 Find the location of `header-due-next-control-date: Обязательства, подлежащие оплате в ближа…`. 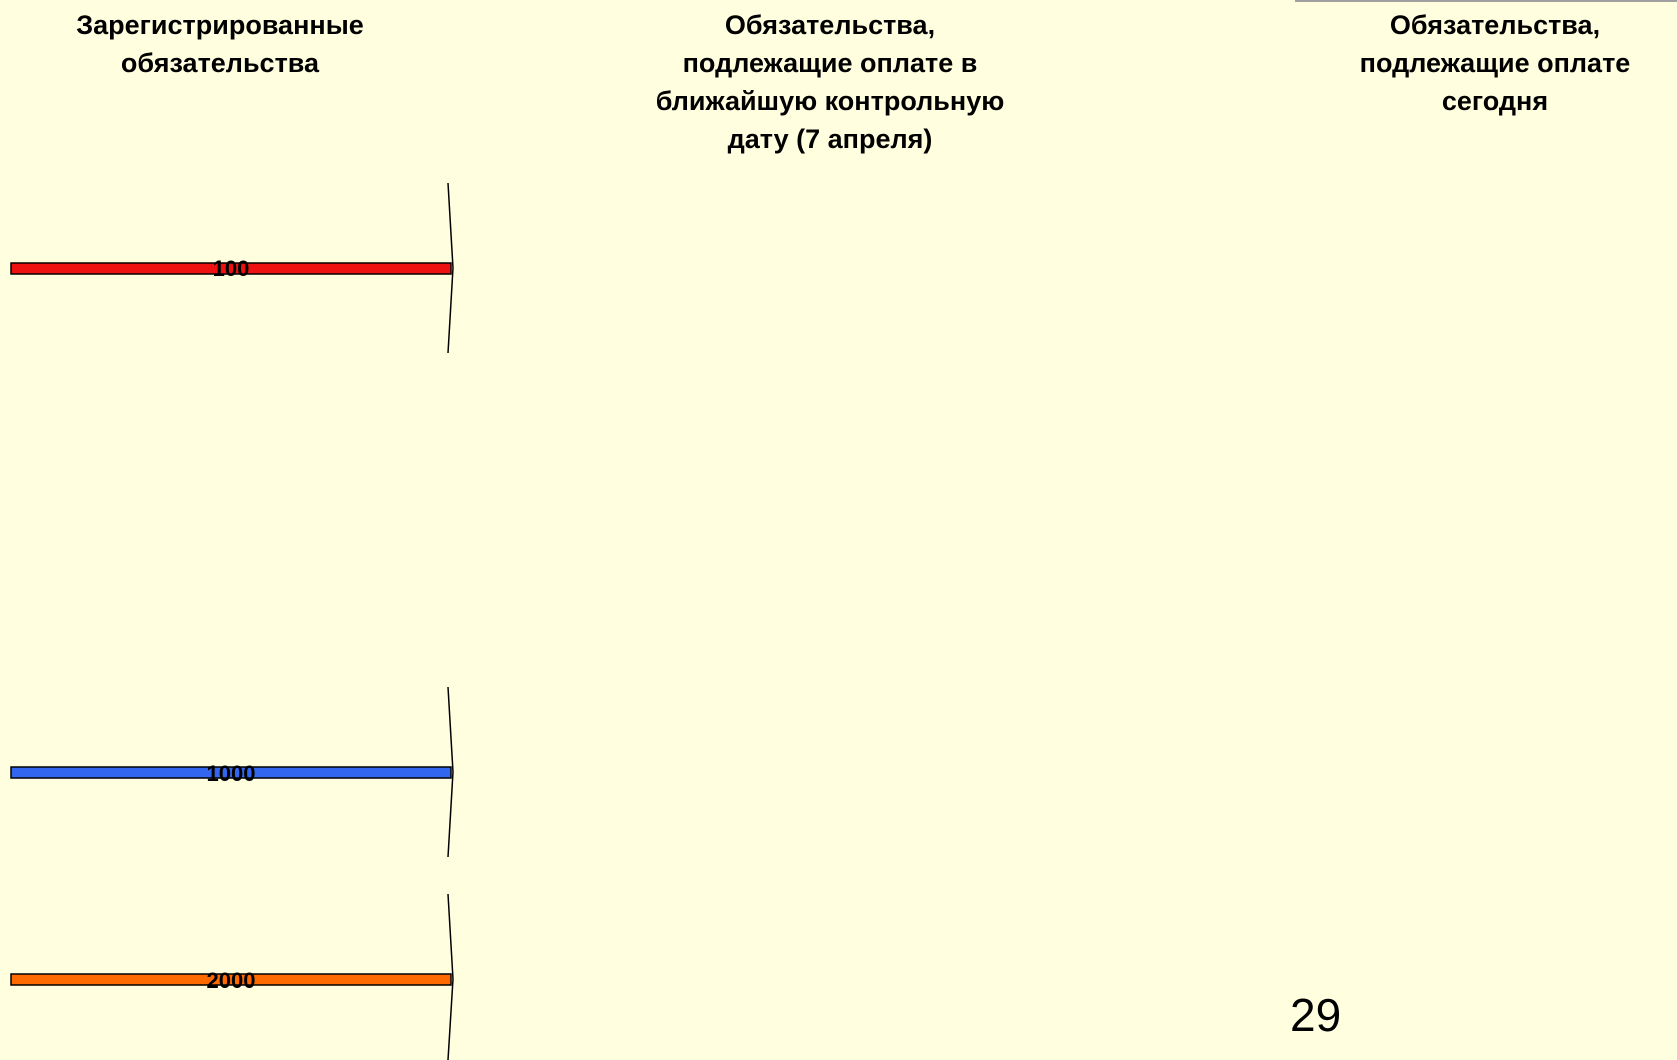

header-due-next-control-date: Обязательства, подлежащие оплате в ближа… is located at coordinates (830, 82).